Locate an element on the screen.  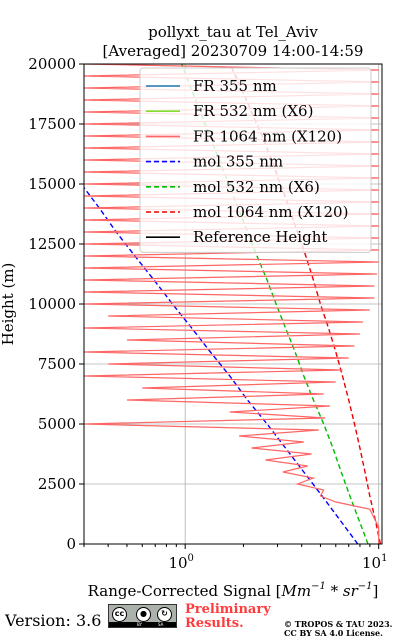
preliminary-notice: Preliminary Results. is located at coordinates (228, 617).